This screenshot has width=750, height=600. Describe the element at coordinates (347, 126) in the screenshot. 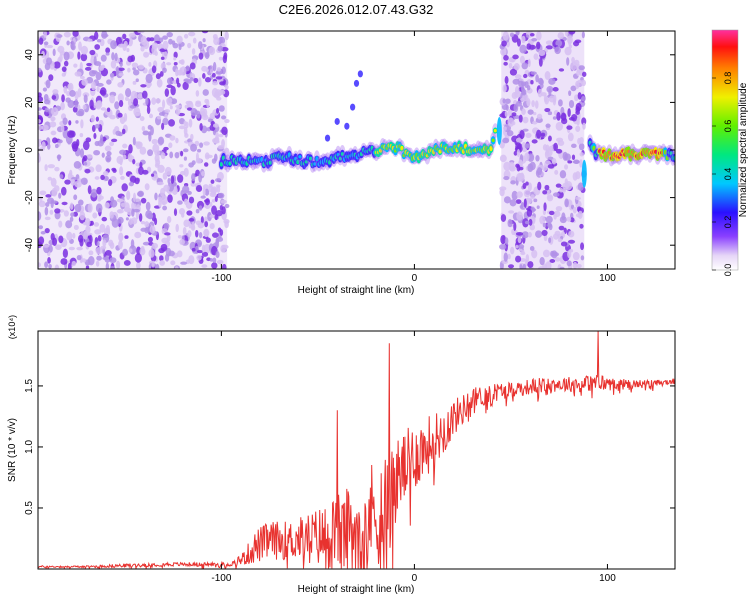

I see `branch-point` at that location.